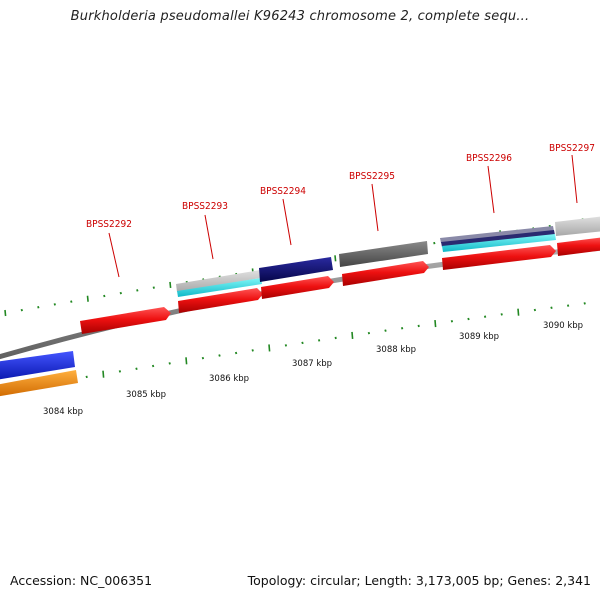 This screenshot has height=600, width=600. I want to click on gene-label-2294: BPSS2294, so click(283, 191).